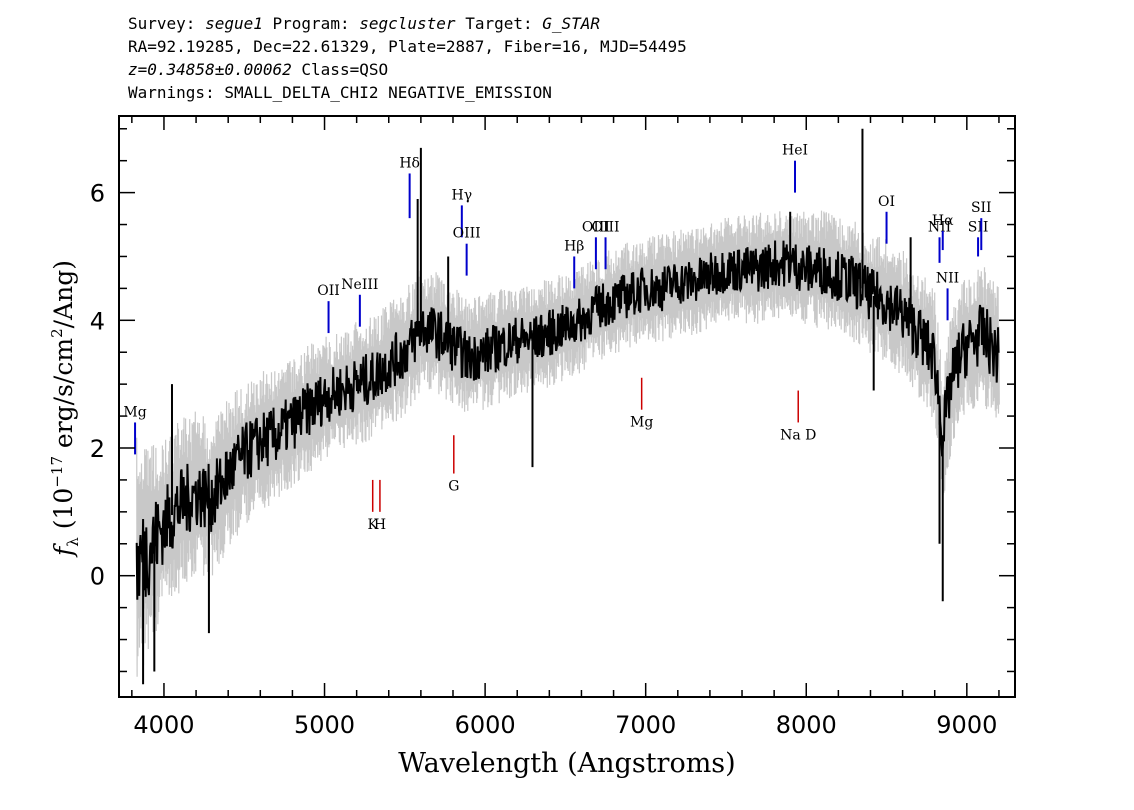 The height and width of the screenshot is (810, 1134). I want to click on y-tick-label: 2, so click(97, 449).